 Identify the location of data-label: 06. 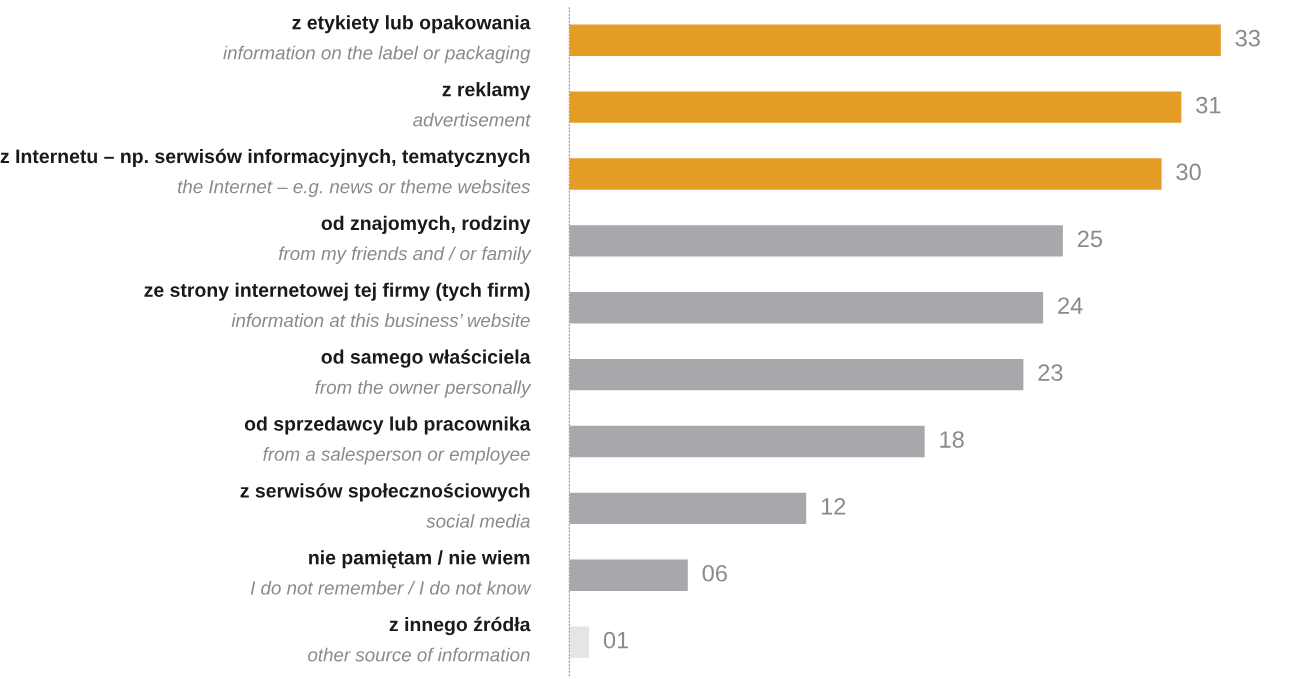
(714, 573).